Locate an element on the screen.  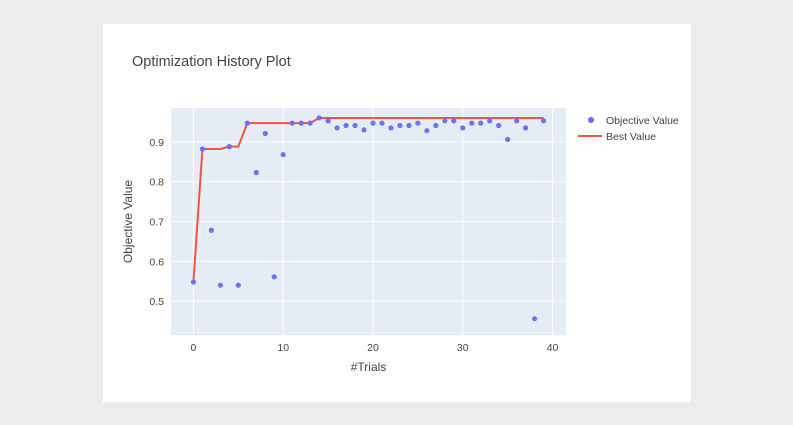
x-tick-label: 10 is located at coordinates (283, 348).